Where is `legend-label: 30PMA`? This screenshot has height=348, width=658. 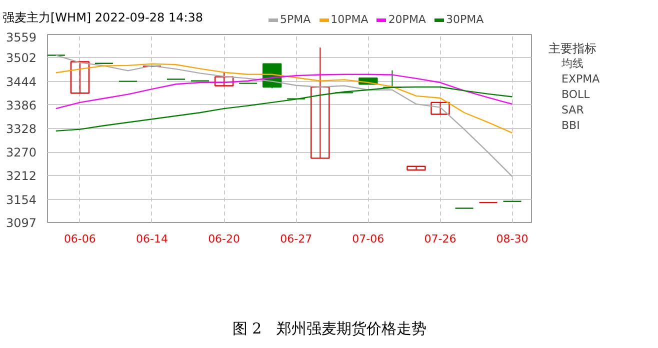
legend-label: 30PMA is located at coordinates (465, 19).